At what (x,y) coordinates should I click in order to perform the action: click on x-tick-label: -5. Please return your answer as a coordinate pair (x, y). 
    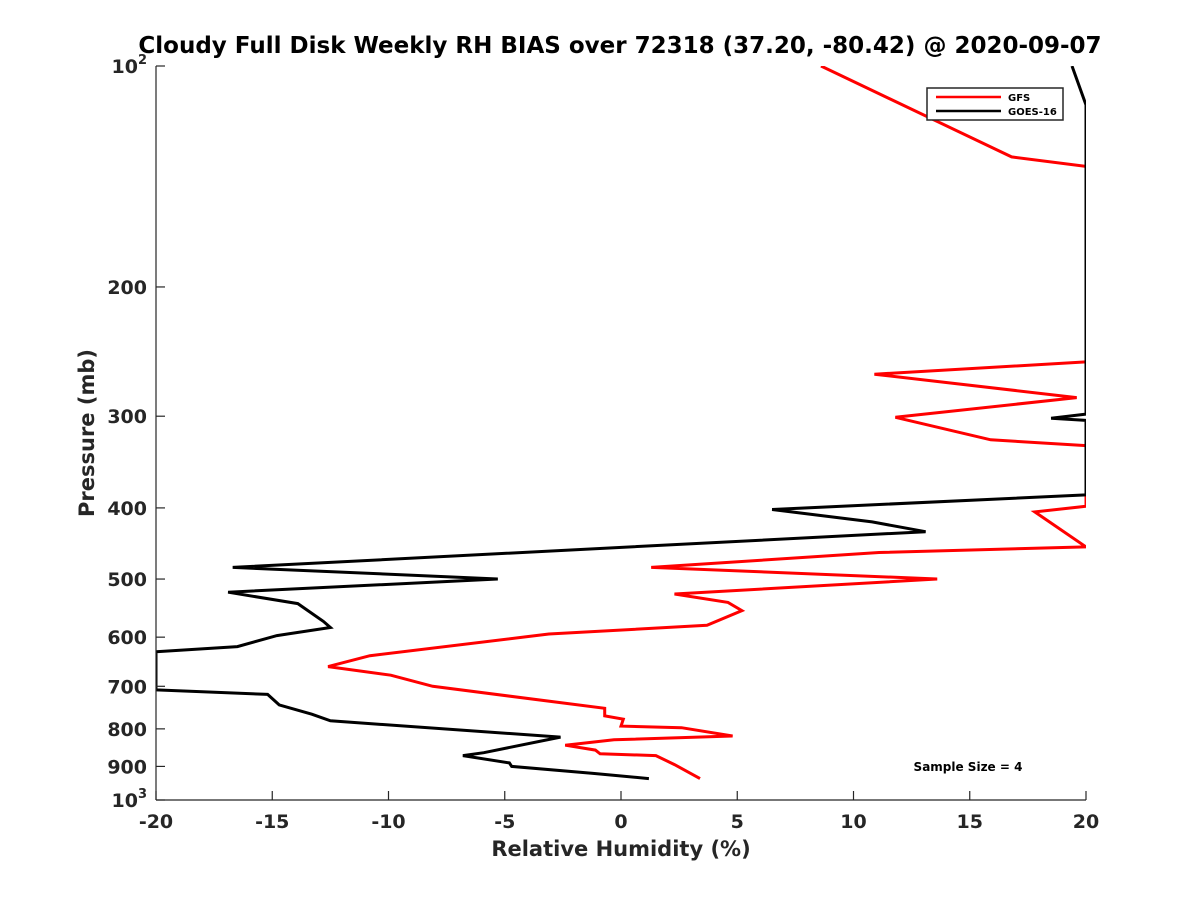
    Looking at the image, I should click on (504, 822).